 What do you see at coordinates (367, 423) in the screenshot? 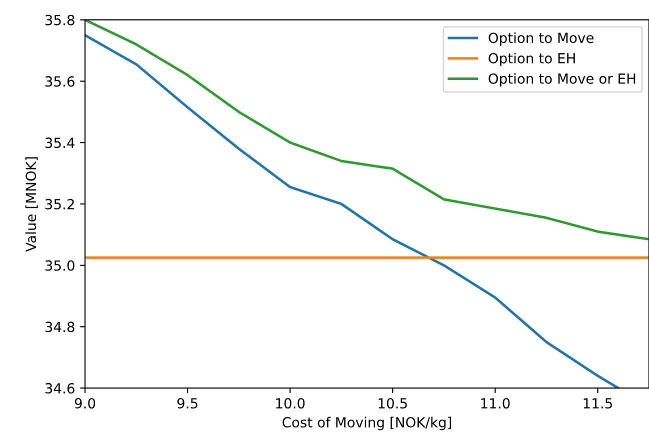
I see `x-axis-title: Cost of Moving [NOK/kg]` at bounding box center [367, 423].